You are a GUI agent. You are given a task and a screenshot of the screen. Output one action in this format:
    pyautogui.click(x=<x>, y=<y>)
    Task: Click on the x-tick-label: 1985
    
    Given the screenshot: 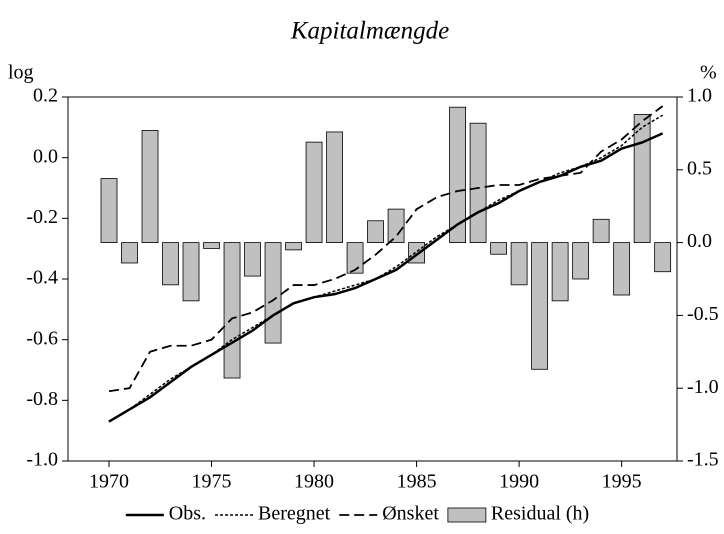 What is the action you would take?
    pyautogui.click(x=417, y=482)
    